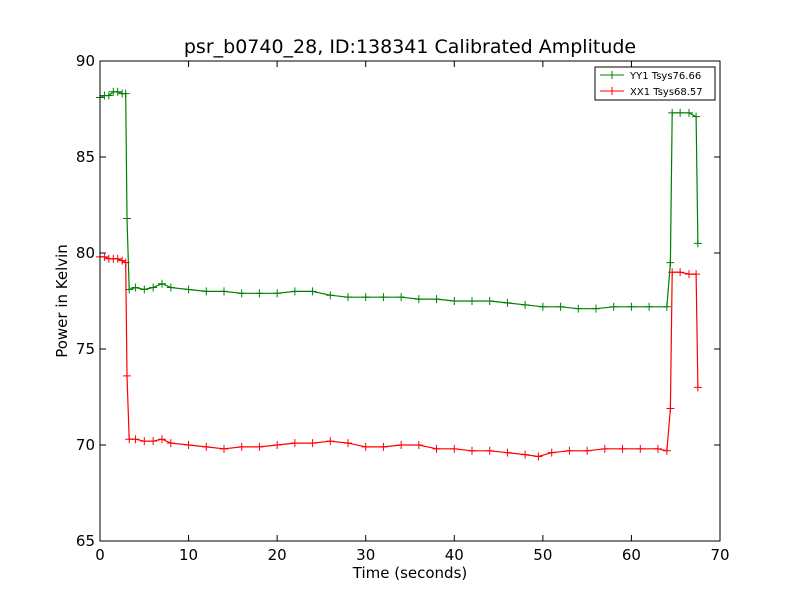 The width and height of the screenshot is (800, 600). What do you see at coordinates (719, 555) in the screenshot?
I see `x-tick-label: 70` at bounding box center [719, 555].